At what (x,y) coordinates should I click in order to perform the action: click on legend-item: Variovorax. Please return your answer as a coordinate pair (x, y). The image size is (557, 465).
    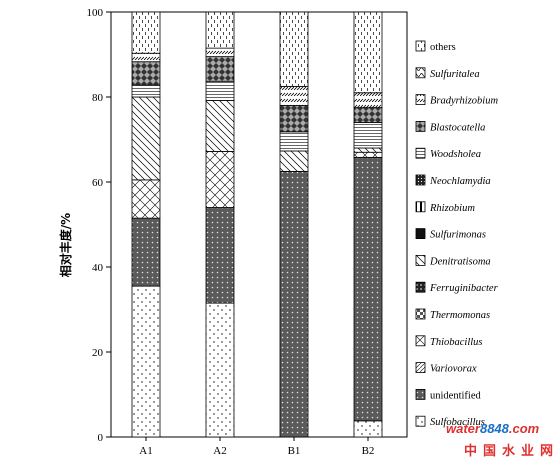
    Looking at the image, I should click on (446, 368).